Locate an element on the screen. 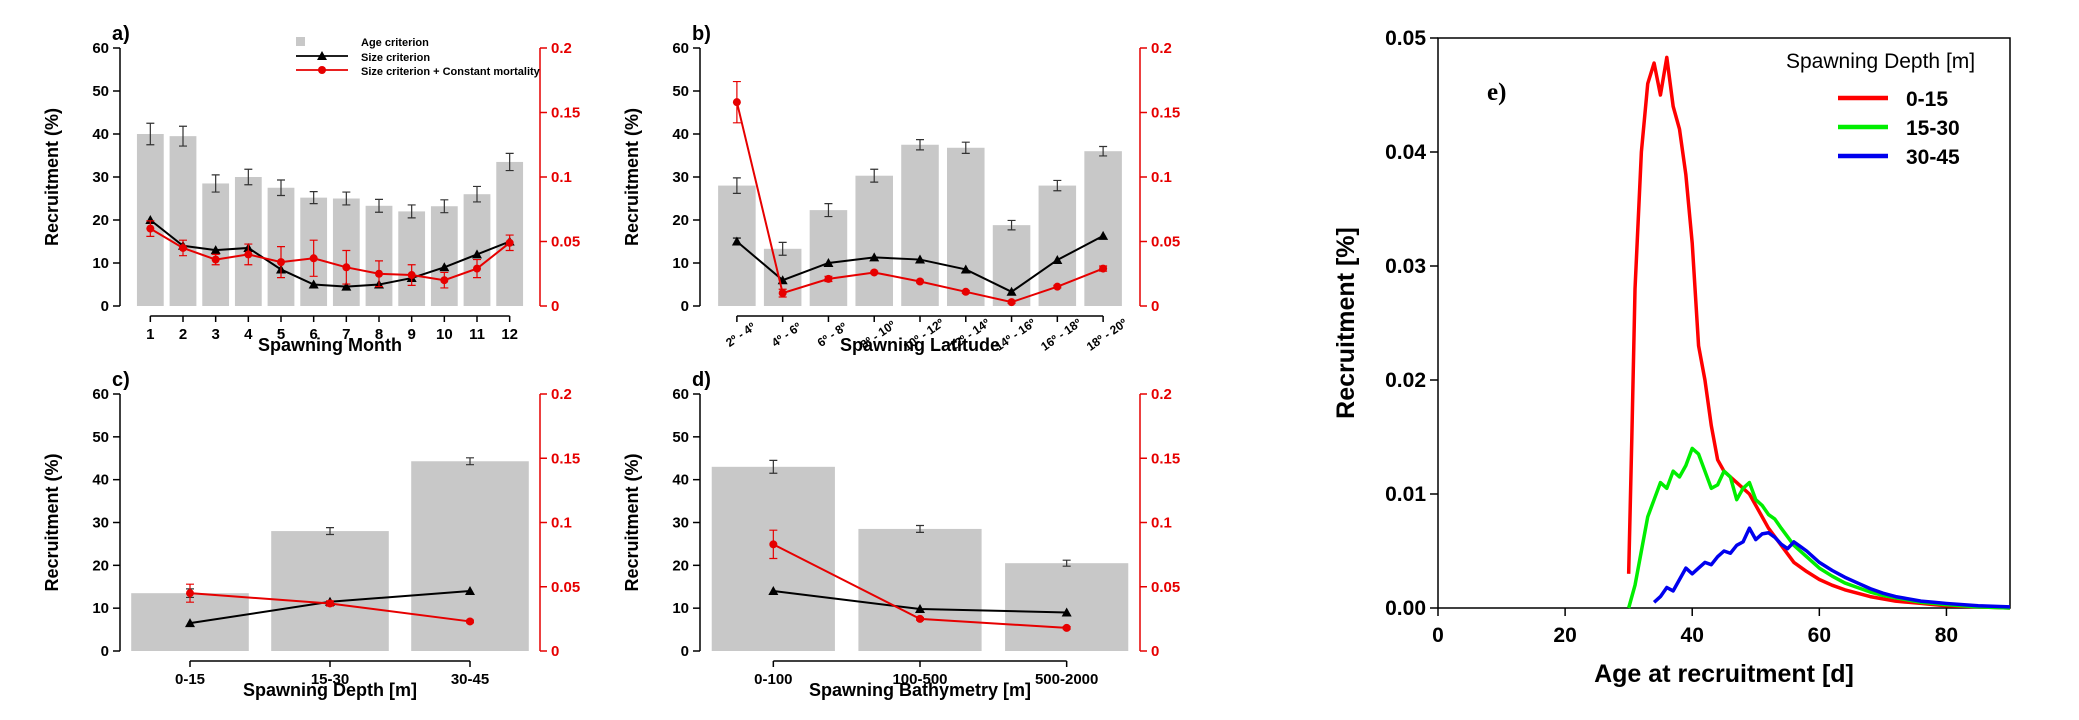  x-tick-label: 30-45 is located at coordinates (470, 679).